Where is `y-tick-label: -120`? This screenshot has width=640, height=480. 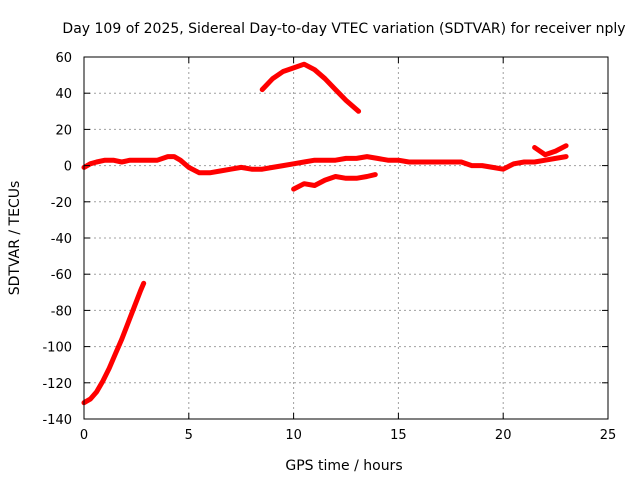
y-tick-label: -120 is located at coordinates (57, 384).